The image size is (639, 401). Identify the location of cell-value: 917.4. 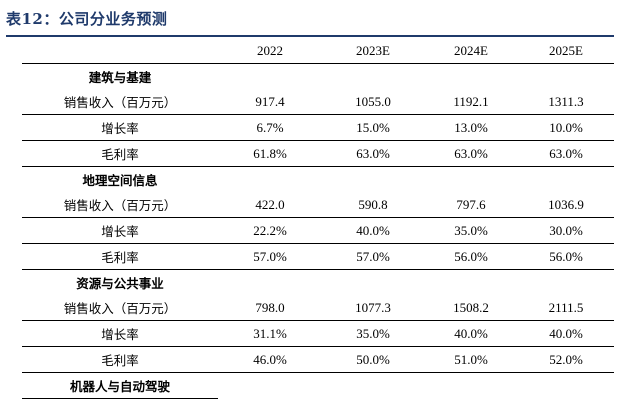
(270, 102).